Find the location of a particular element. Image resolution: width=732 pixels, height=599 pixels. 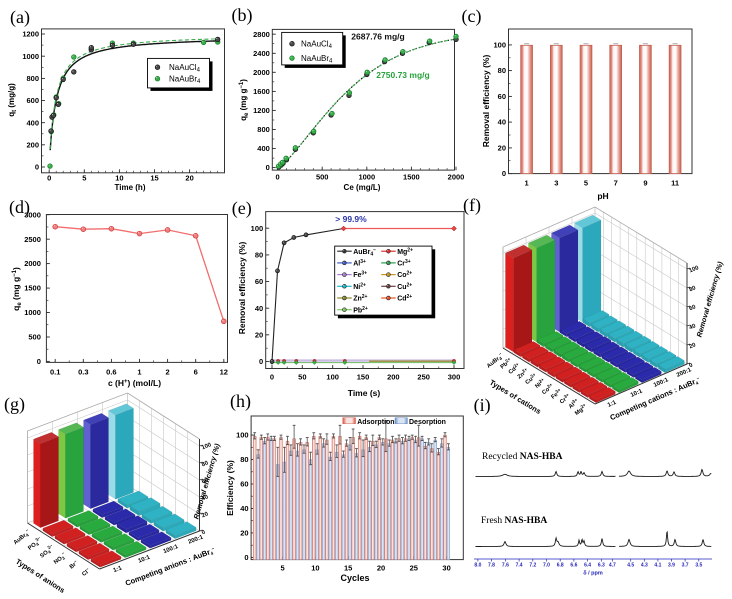

svg-text: 10 is located at coordinates (119, 178).